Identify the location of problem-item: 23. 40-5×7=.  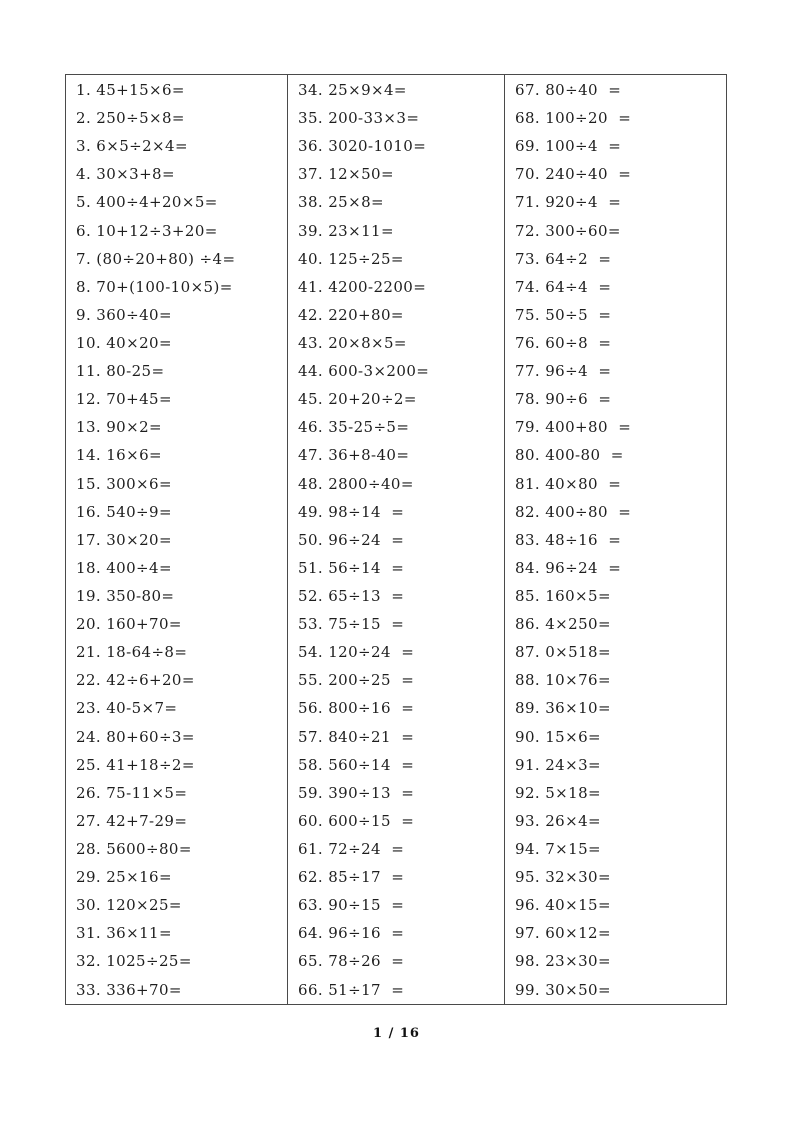
(127, 708).